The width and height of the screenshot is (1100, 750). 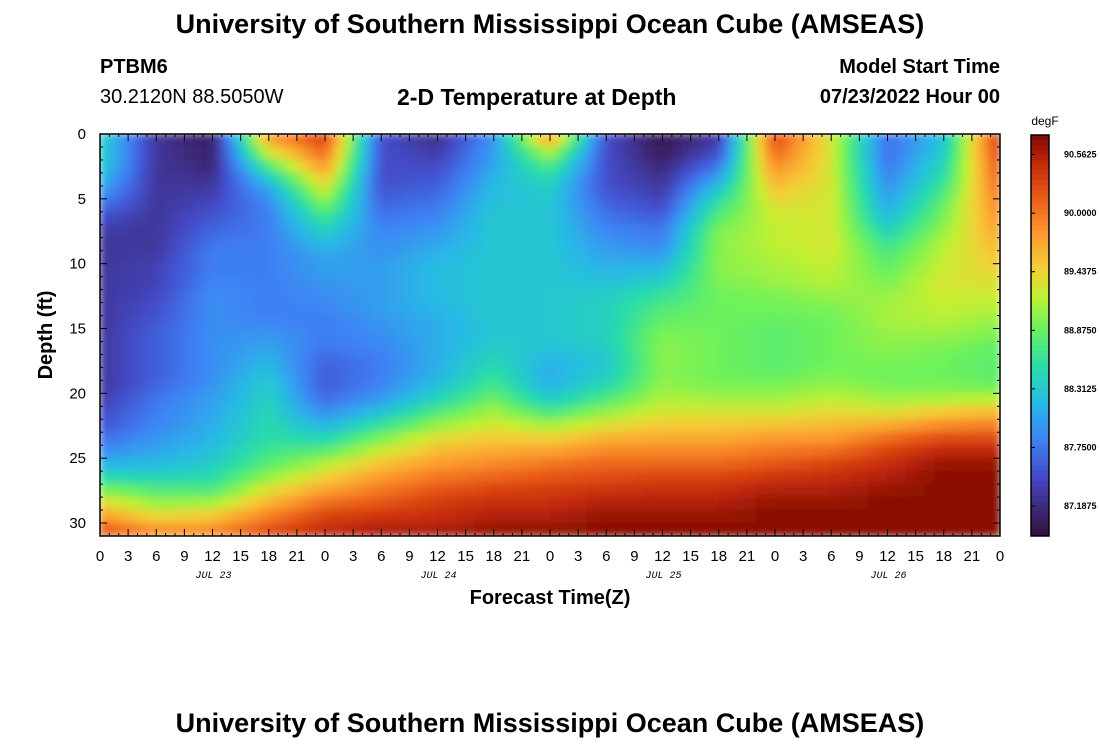 What do you see at coordinates (82, 199) in the screenshot?
I see `y-tick-label: 5` at bounding box center [82, 199].